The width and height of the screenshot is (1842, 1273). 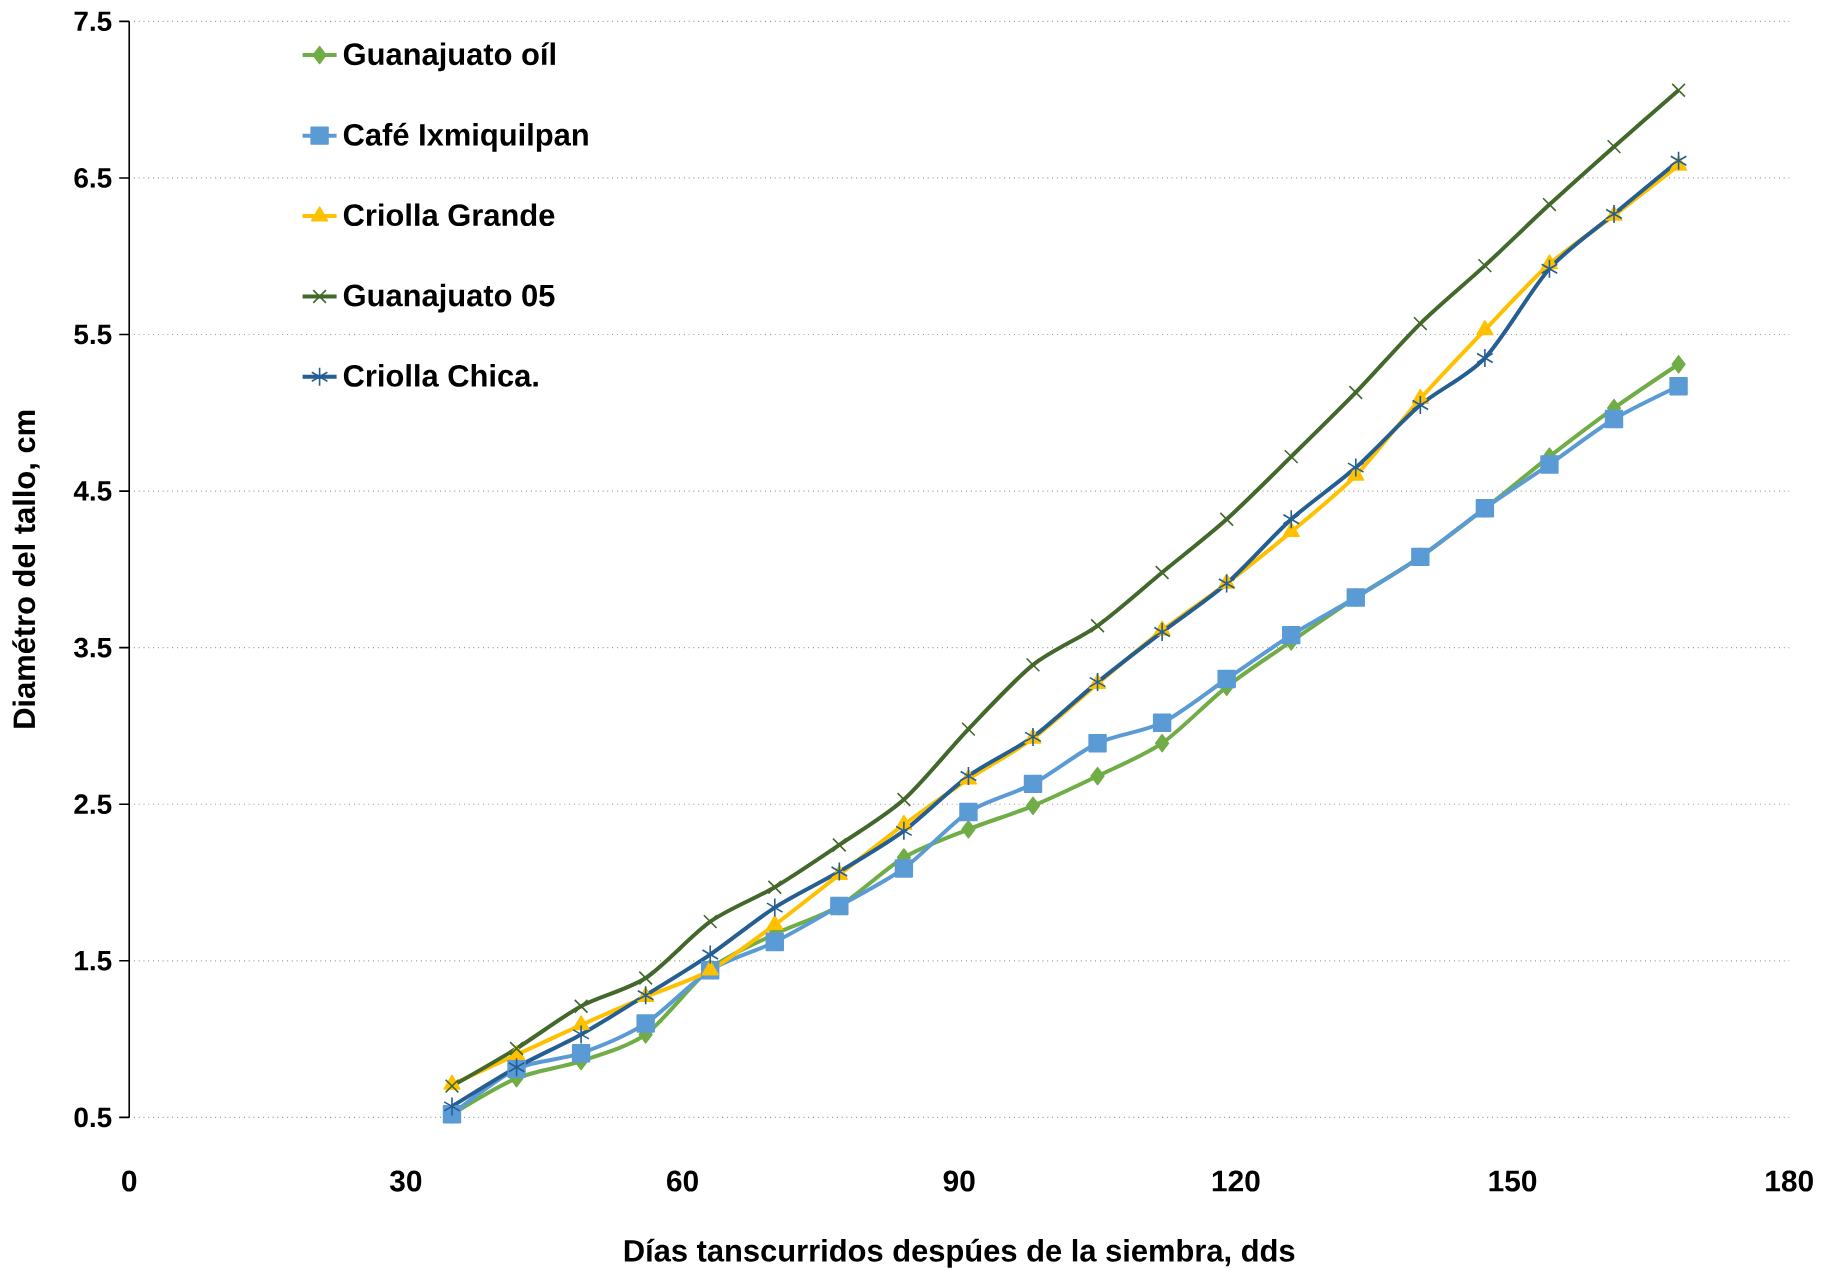 I want to click on y-tick-label: 3.5, so click(x=93, y=647).